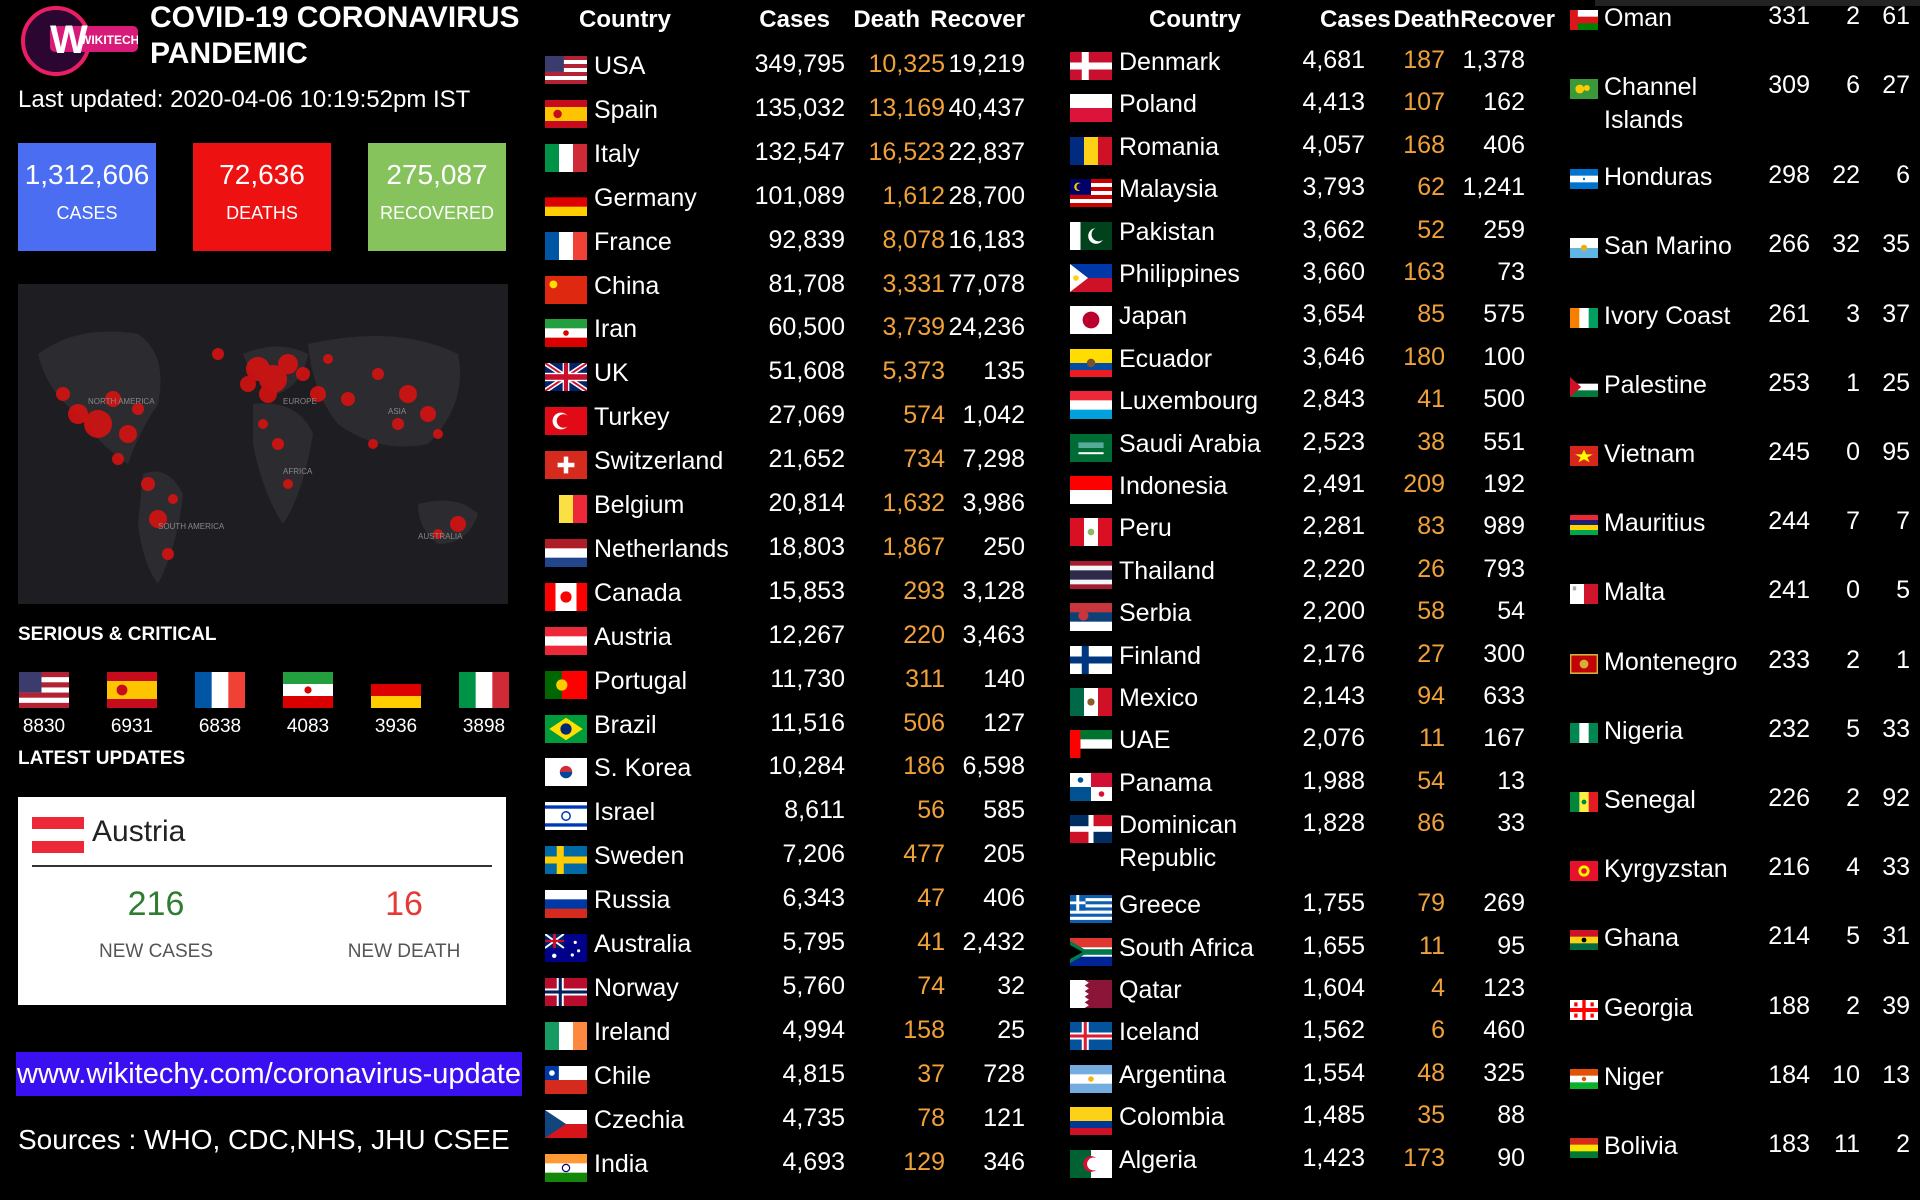  Describe the element at coordinates (1160, 905) in the screenshot. I see `country-name: Greece` at that location.